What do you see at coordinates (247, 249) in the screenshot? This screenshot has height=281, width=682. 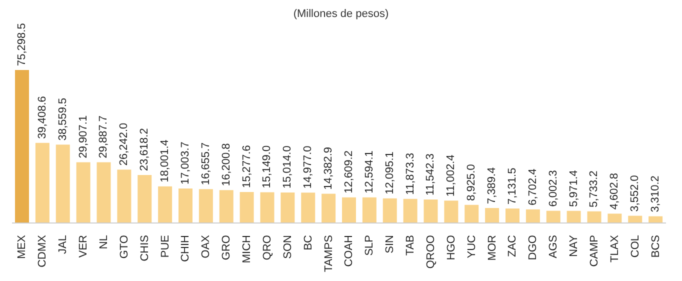 I see `x-tick-label: MICH` at bounding box center [247, 249].